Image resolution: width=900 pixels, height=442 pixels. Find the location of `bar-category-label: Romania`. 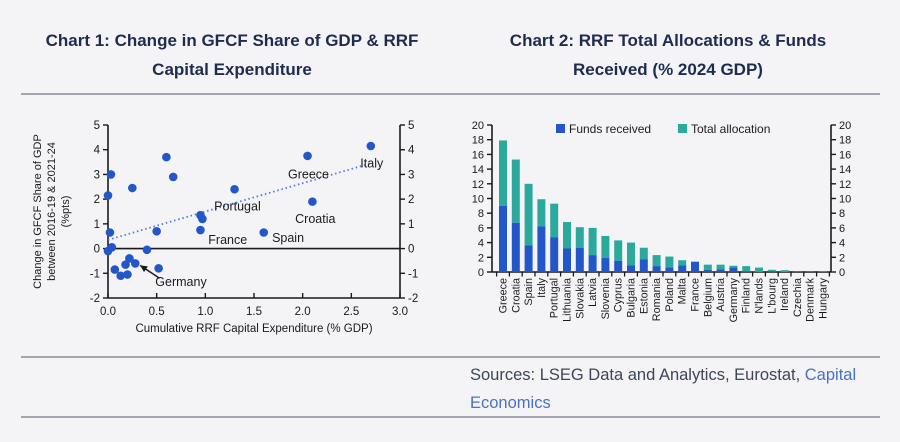

bar-category-label: Romania is located at coordinates (657, 299).